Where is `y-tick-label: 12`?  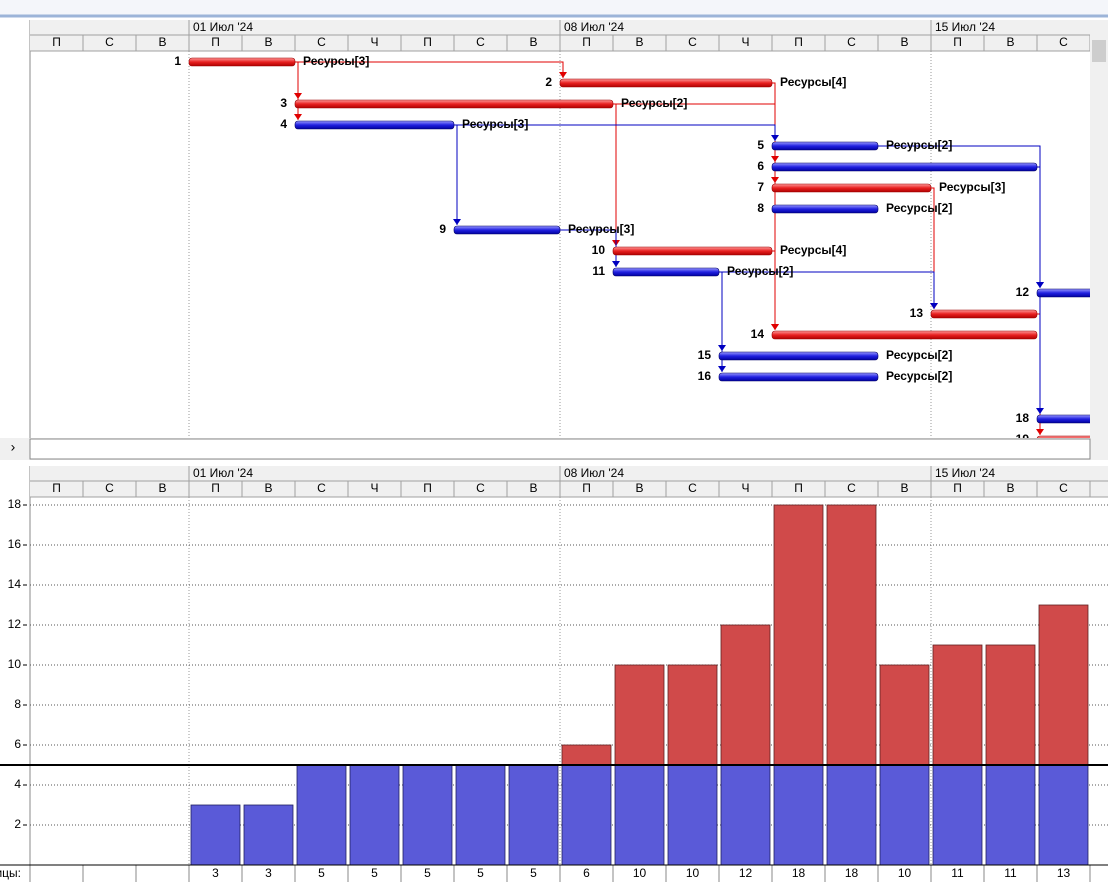
y-tick-label: 12 is located at coordinates (15, 624).